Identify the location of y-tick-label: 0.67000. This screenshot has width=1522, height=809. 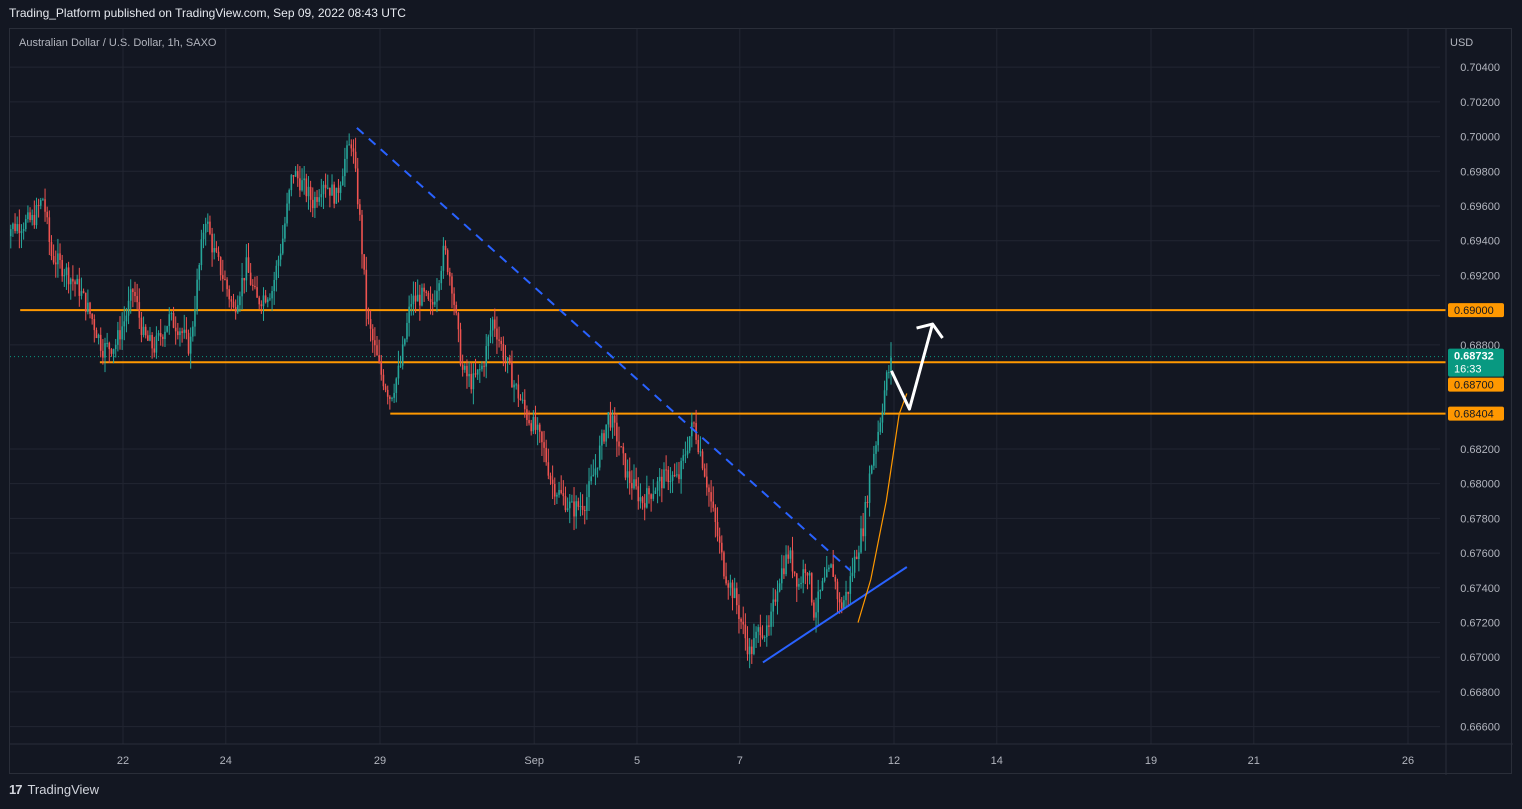
(1480, 658).